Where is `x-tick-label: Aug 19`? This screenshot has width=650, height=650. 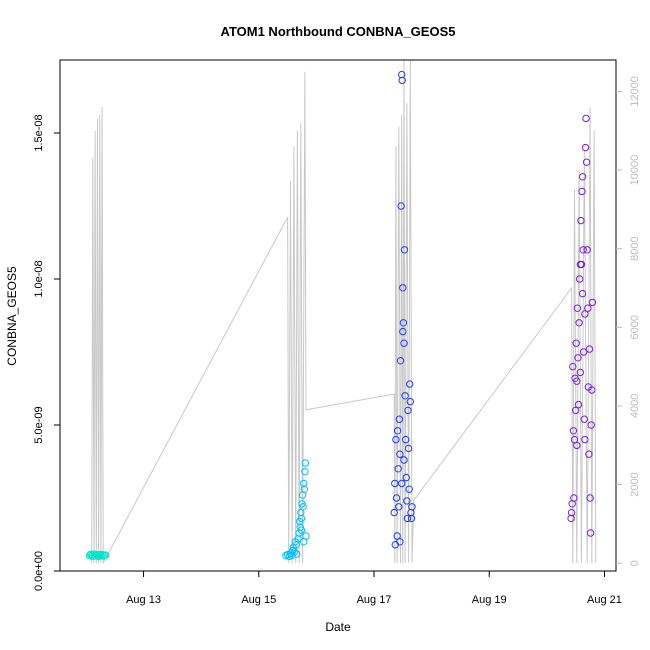 x-tick-label: Aug 19 is located at coordinates (489, 600).